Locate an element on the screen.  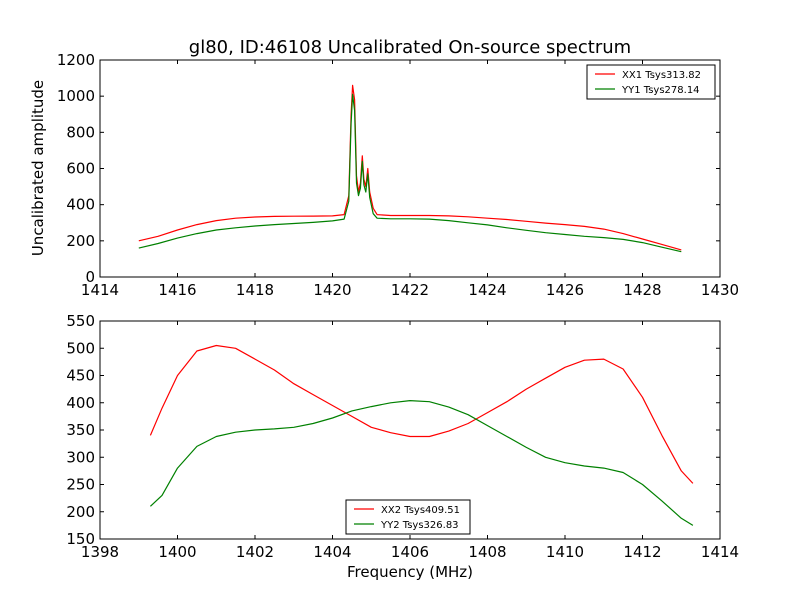
y-tick-label: 300 is located at coordinates (80, 457).